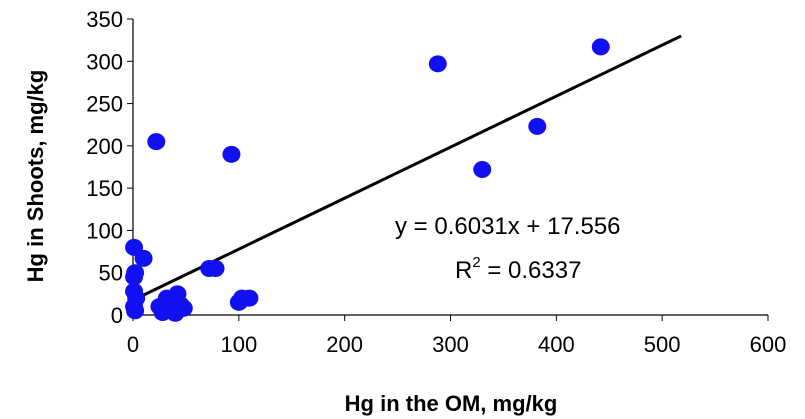 The width and height of the screenshot is (805, 419). Describe the element at coordinates (508, 226) in the screenshot. I see `trendline-equation: y = 0.6031x + 17.556` at that location.